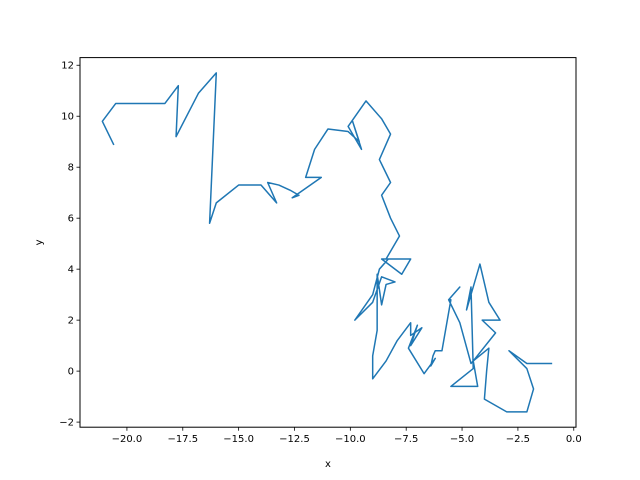 This screenshot has height=480, width=640. Describe the element at coordinates (406, 439) in the screenshot. I see `x-tick-label: −7.5` at that location.